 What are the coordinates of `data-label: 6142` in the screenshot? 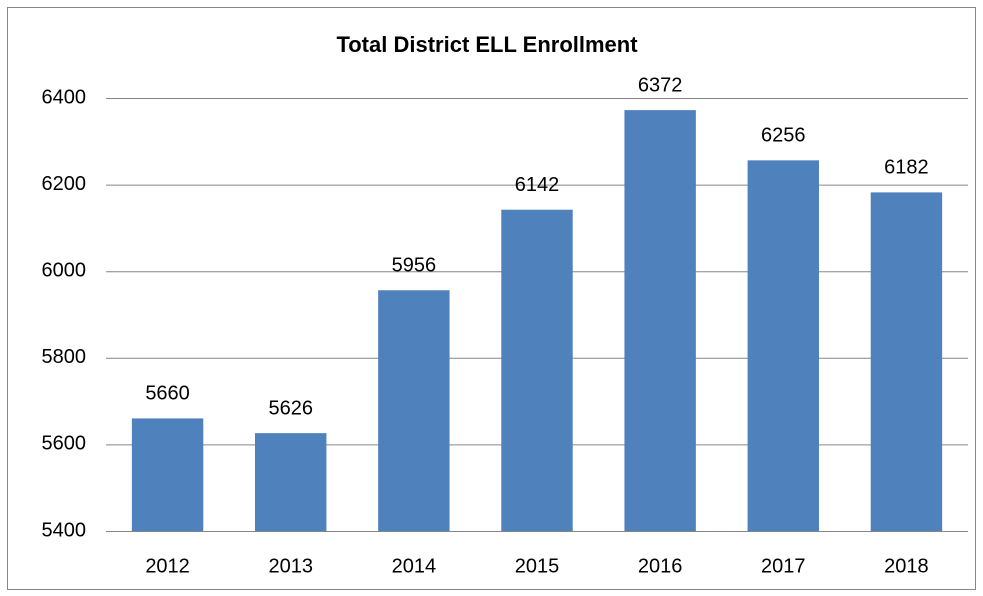 It's located at (537, 185).